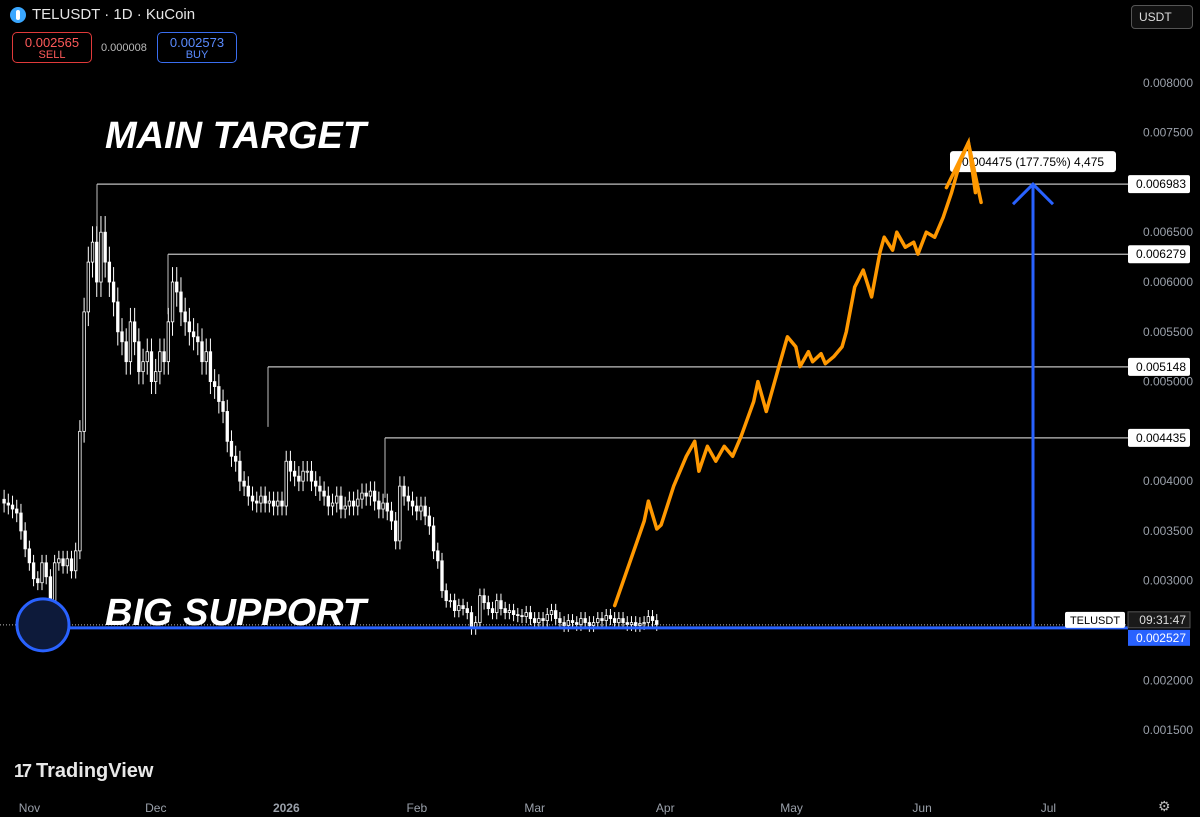 The image size is (1200, 817). I want to click on time-tick-label: Mar, so click(534, 808).